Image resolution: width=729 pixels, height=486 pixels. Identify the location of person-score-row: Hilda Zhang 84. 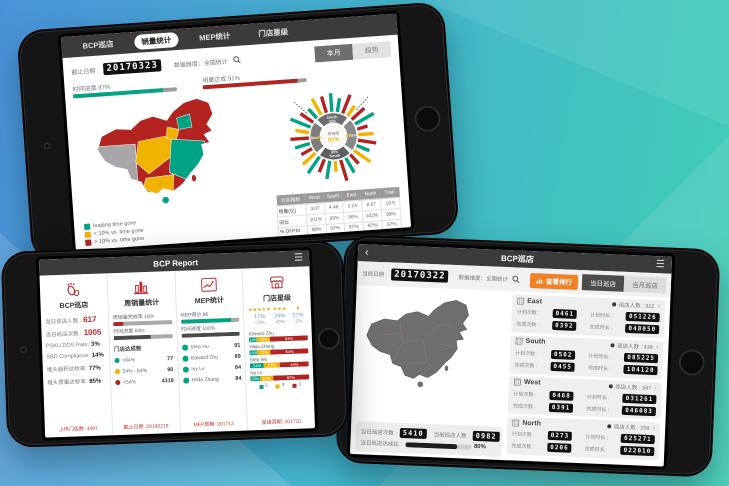
(212, 379).